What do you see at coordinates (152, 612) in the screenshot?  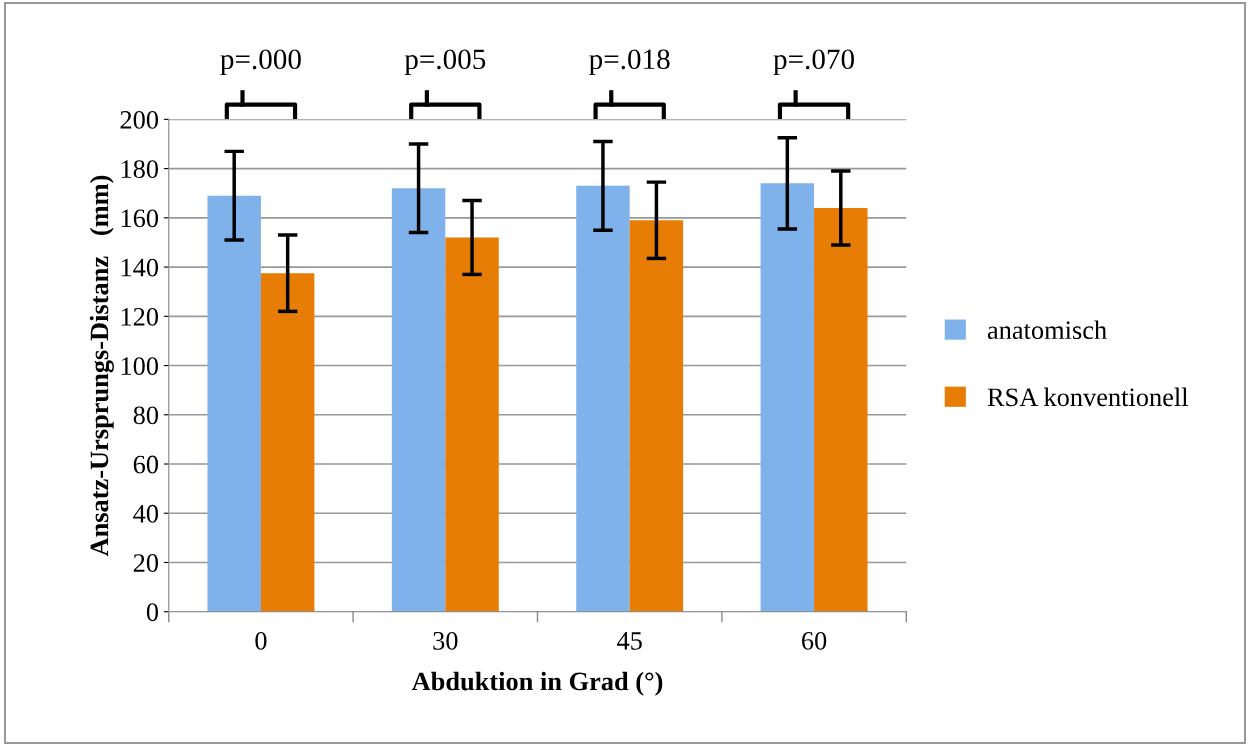 I see `y-tick-label: 0` at bounding box center [152, 612].